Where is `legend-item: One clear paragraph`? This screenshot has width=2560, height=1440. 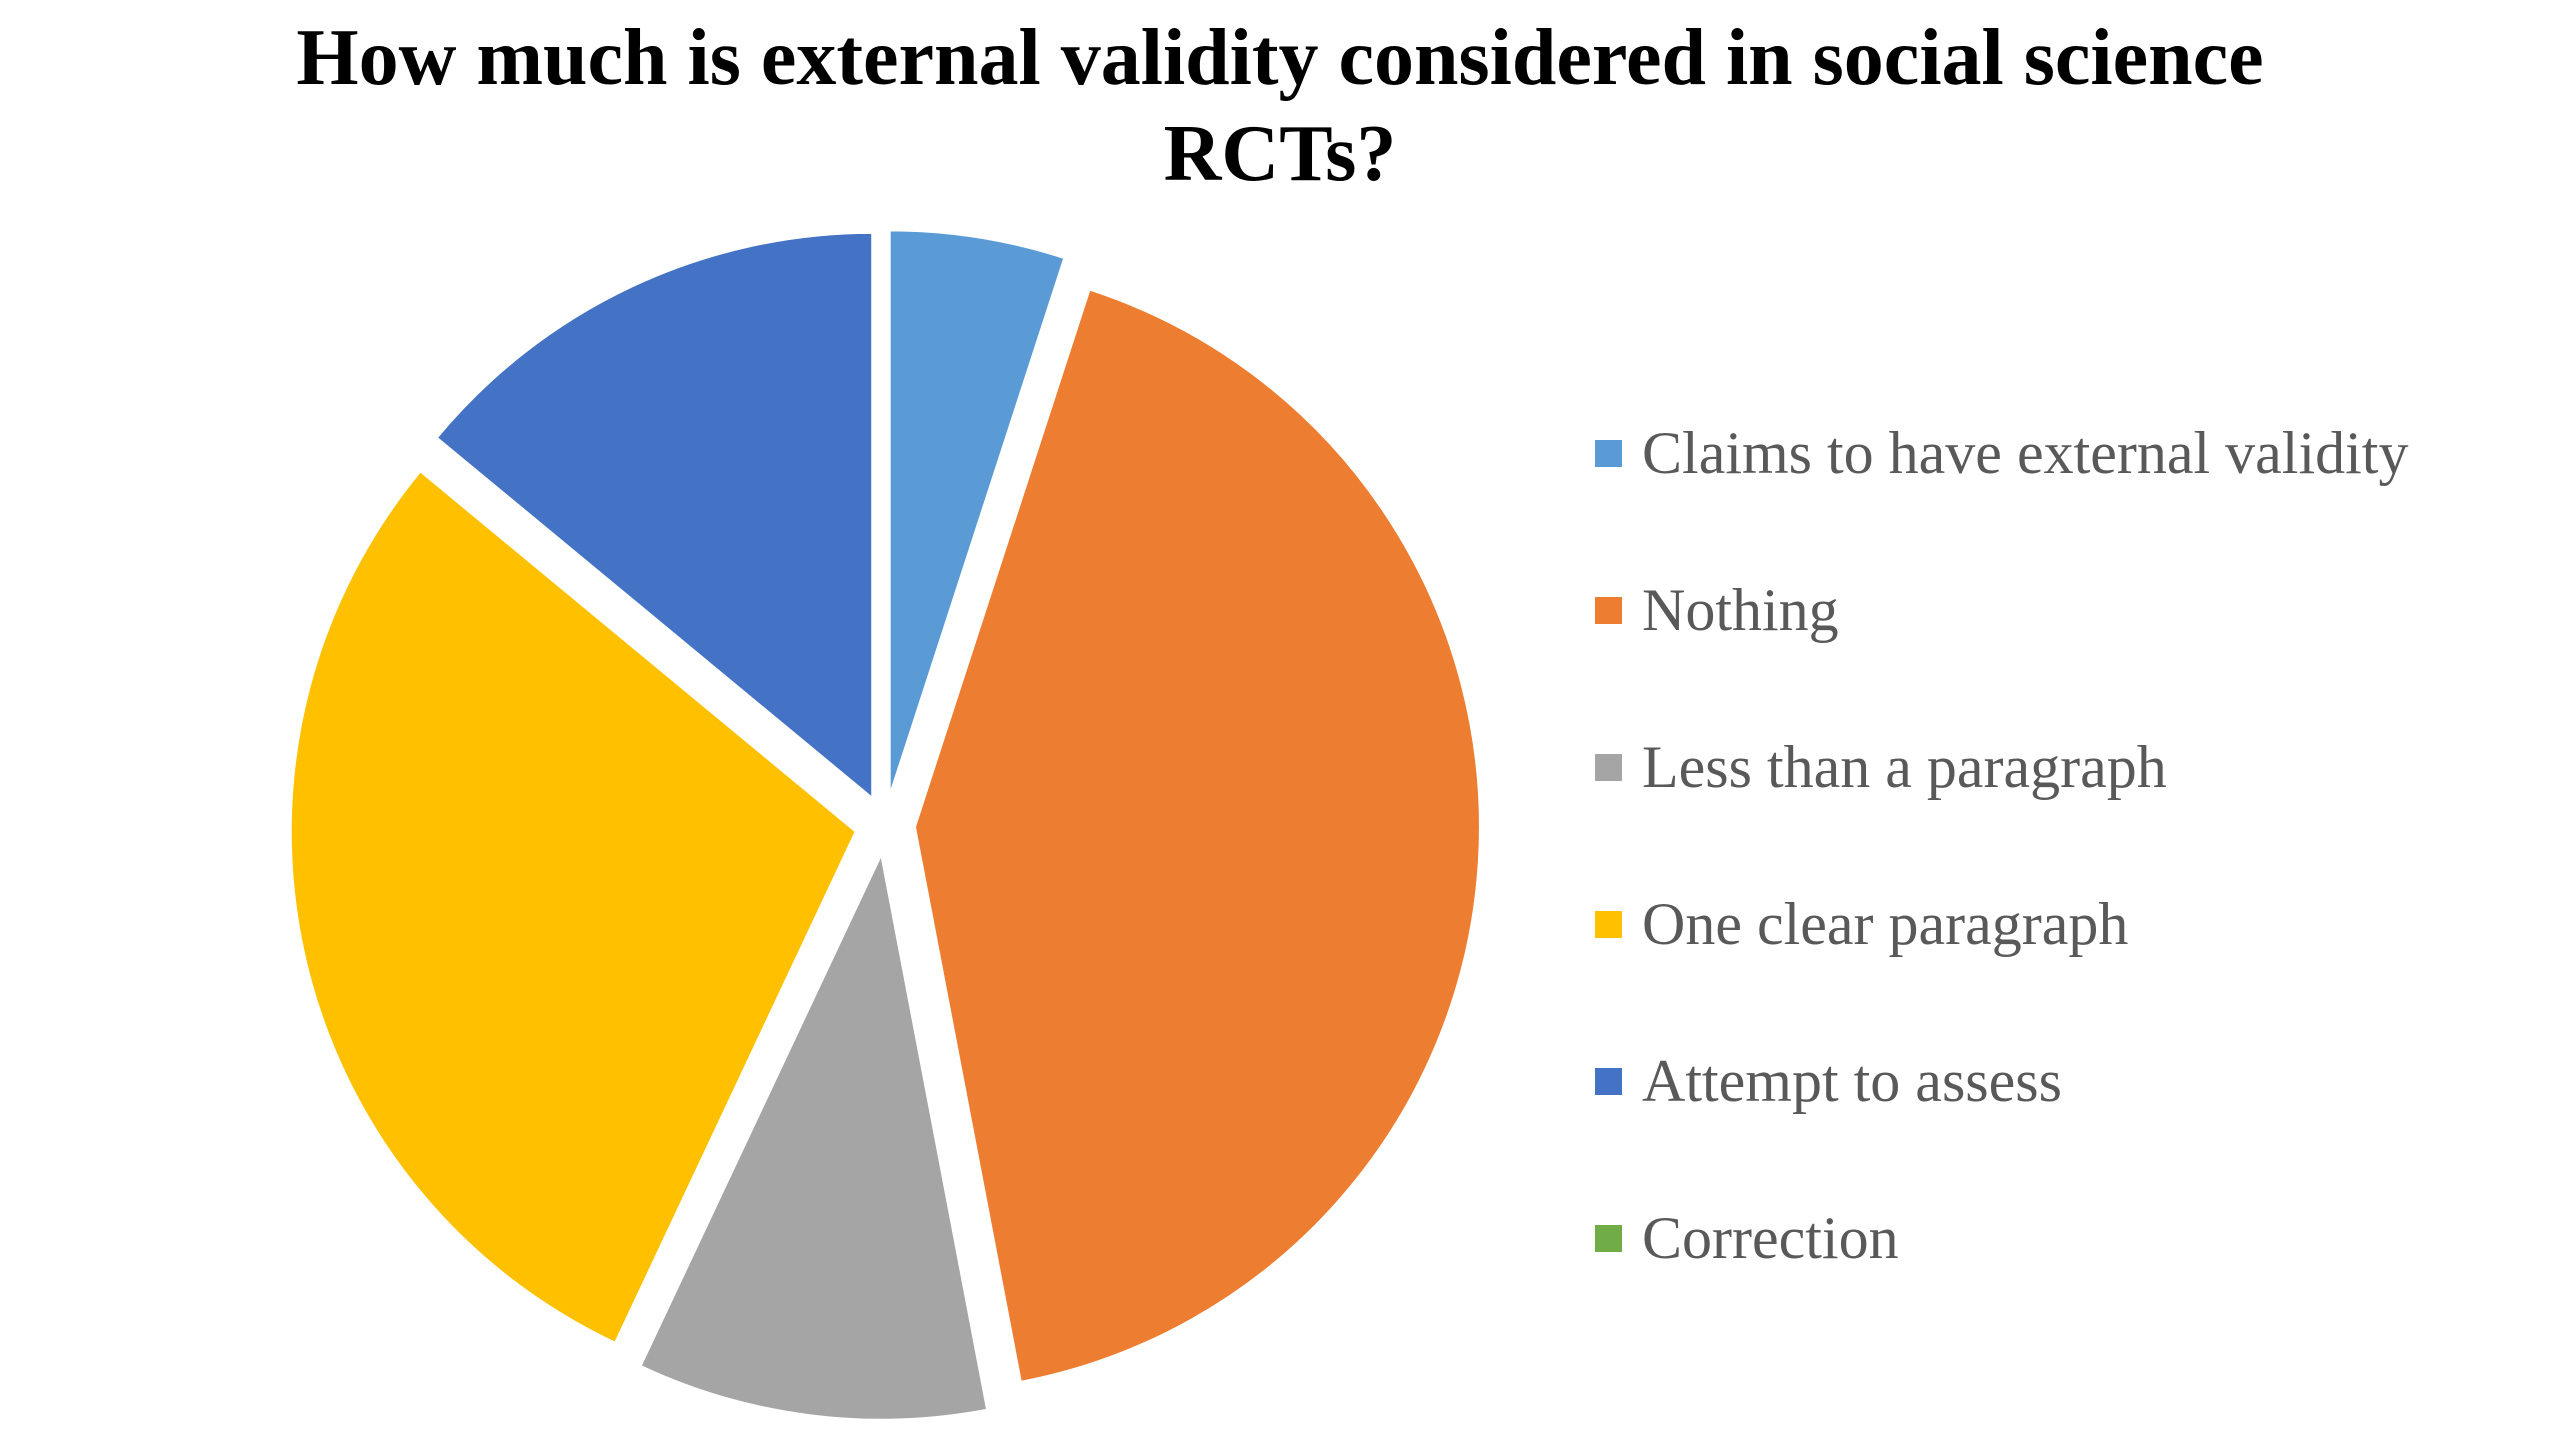
legend-item: One clear paragraph is located at coordinates (2001, 924).